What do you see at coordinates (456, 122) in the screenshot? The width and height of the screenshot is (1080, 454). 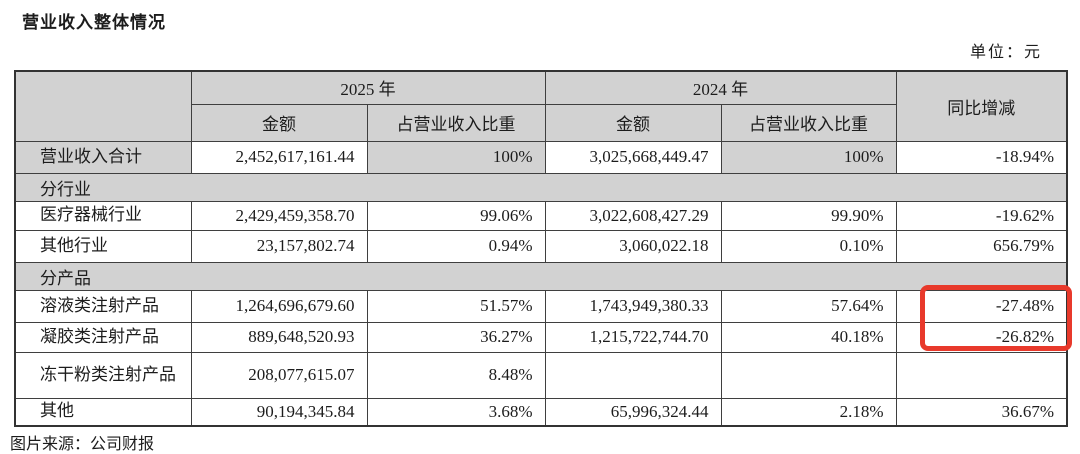 I see `header-share-2025: 占营业收入比重` at bounding box center [456, 122].